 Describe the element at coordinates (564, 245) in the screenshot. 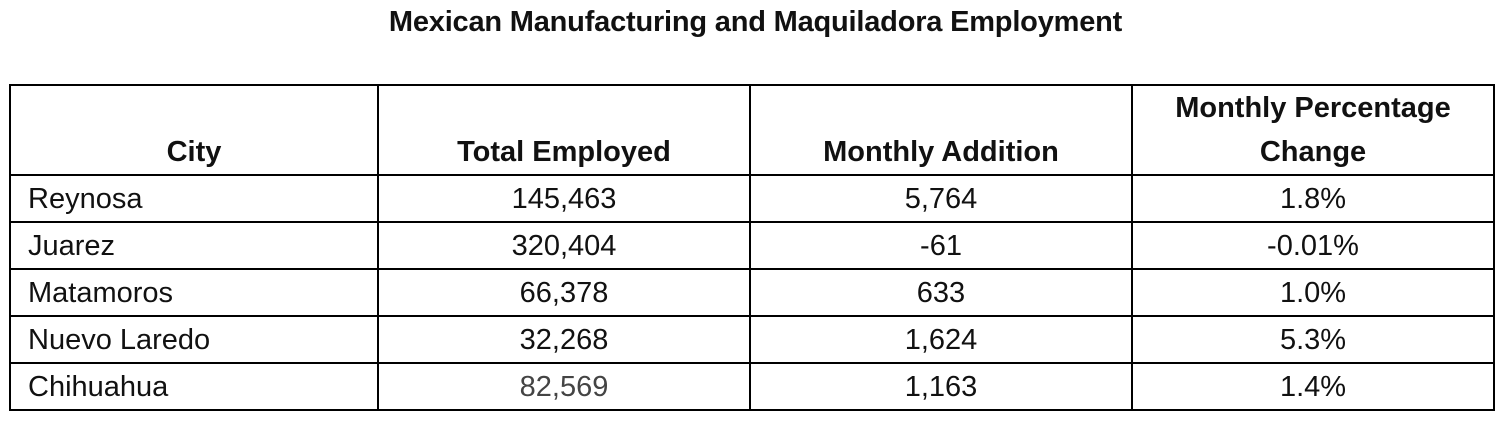

I see `cell-total-employed: 320,404` at that location.